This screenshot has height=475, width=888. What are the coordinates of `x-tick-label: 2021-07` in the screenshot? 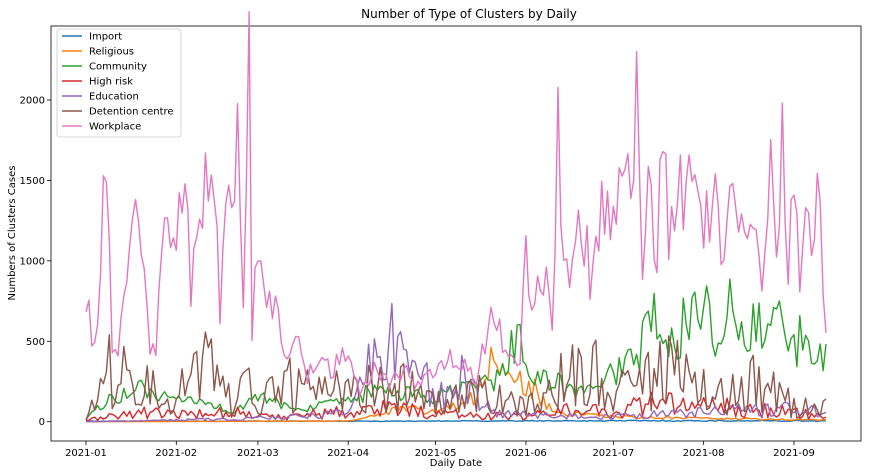 It's located at (613, 453).